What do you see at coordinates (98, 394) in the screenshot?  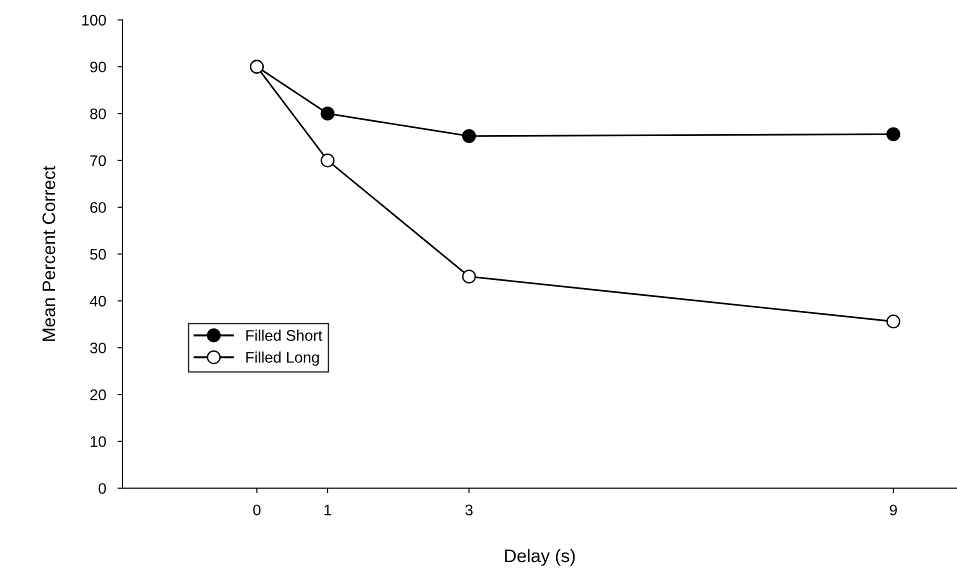 I see `y-tick-label: 20` at bounding box center [98, 394].